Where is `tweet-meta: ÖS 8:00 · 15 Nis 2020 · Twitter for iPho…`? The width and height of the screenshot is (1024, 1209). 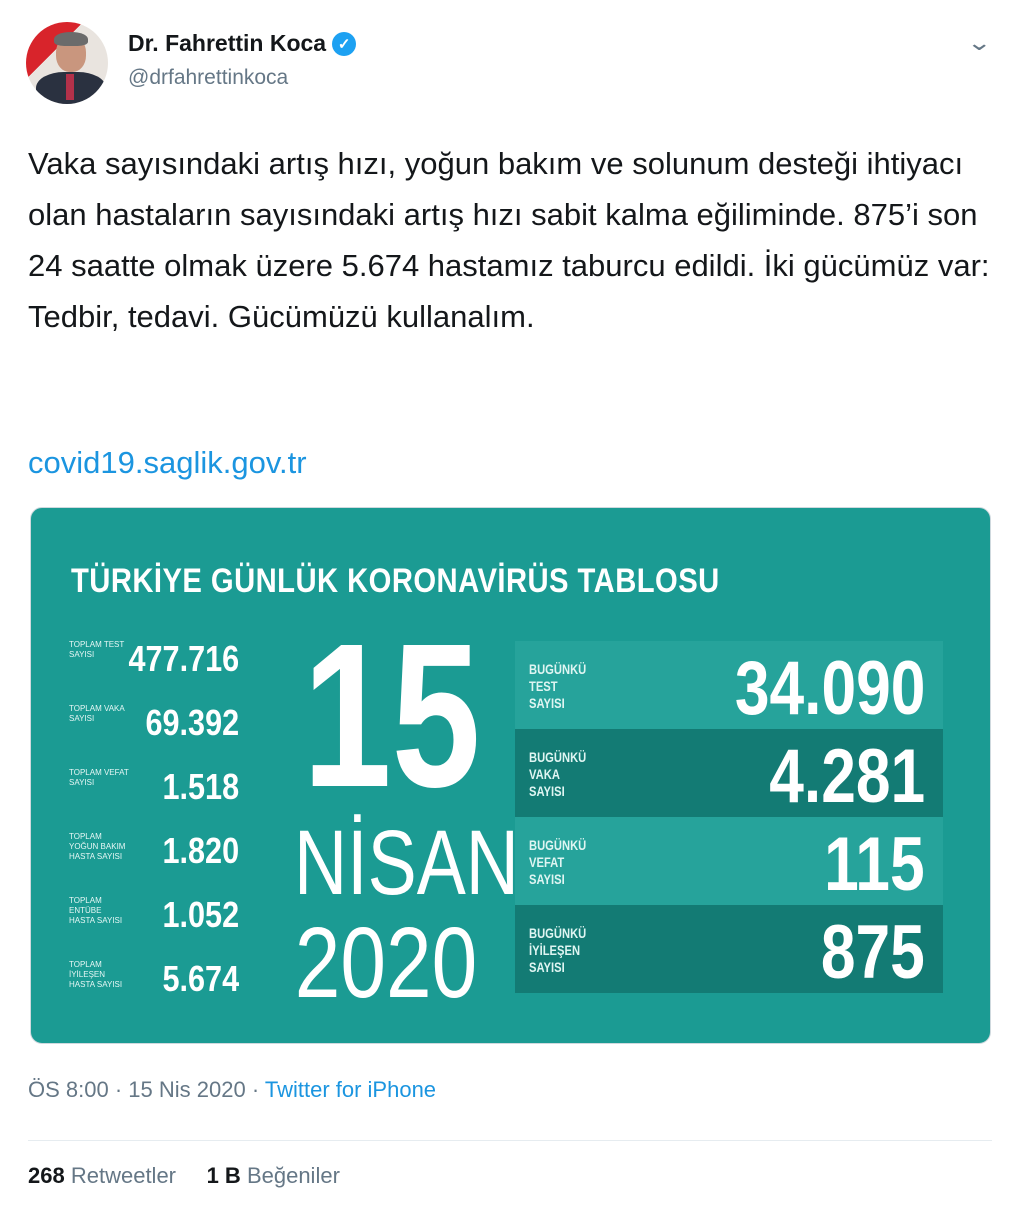
tweet-meta: ÖS 8:00 · 15 Nis 2020 · Twitter for iPho… is located at coordinates (232, 1089).